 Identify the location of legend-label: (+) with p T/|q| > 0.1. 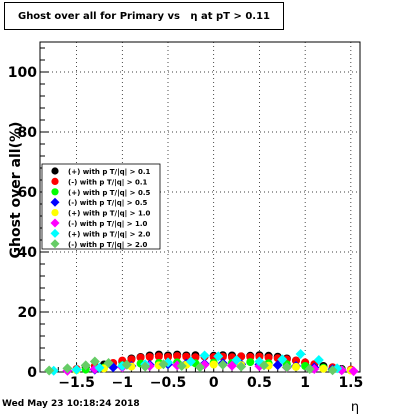
(109, 172).